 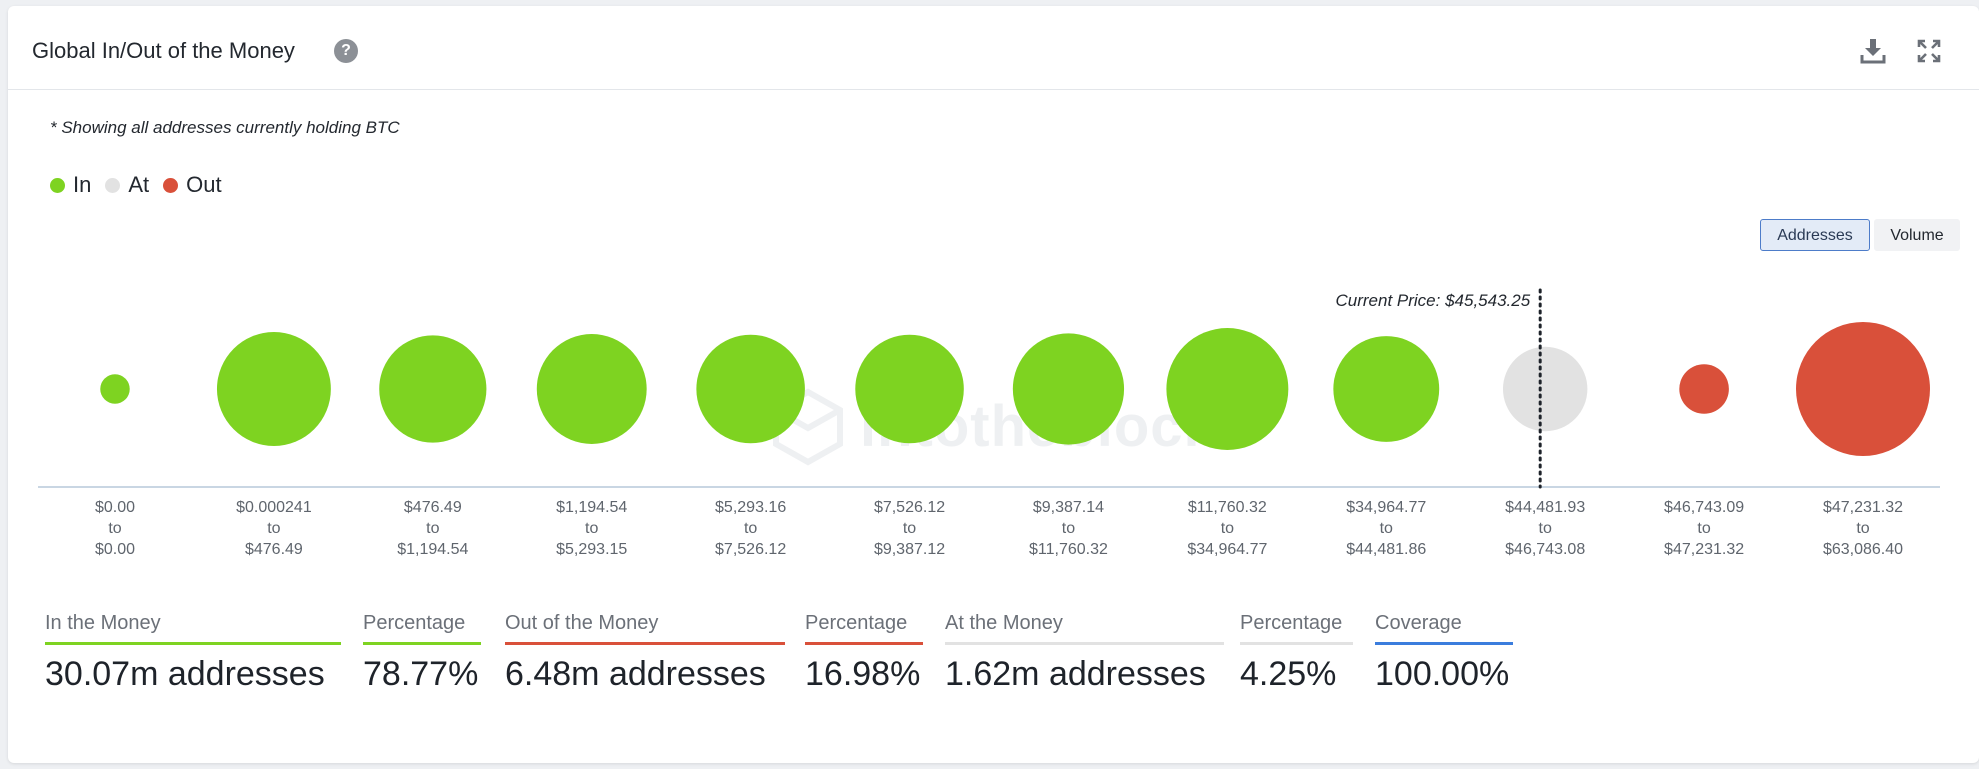 What do you see at coordinates (346, 51) in the screenshot?
I see `question-circle-icon: ?` at bounding box center [346, 51].